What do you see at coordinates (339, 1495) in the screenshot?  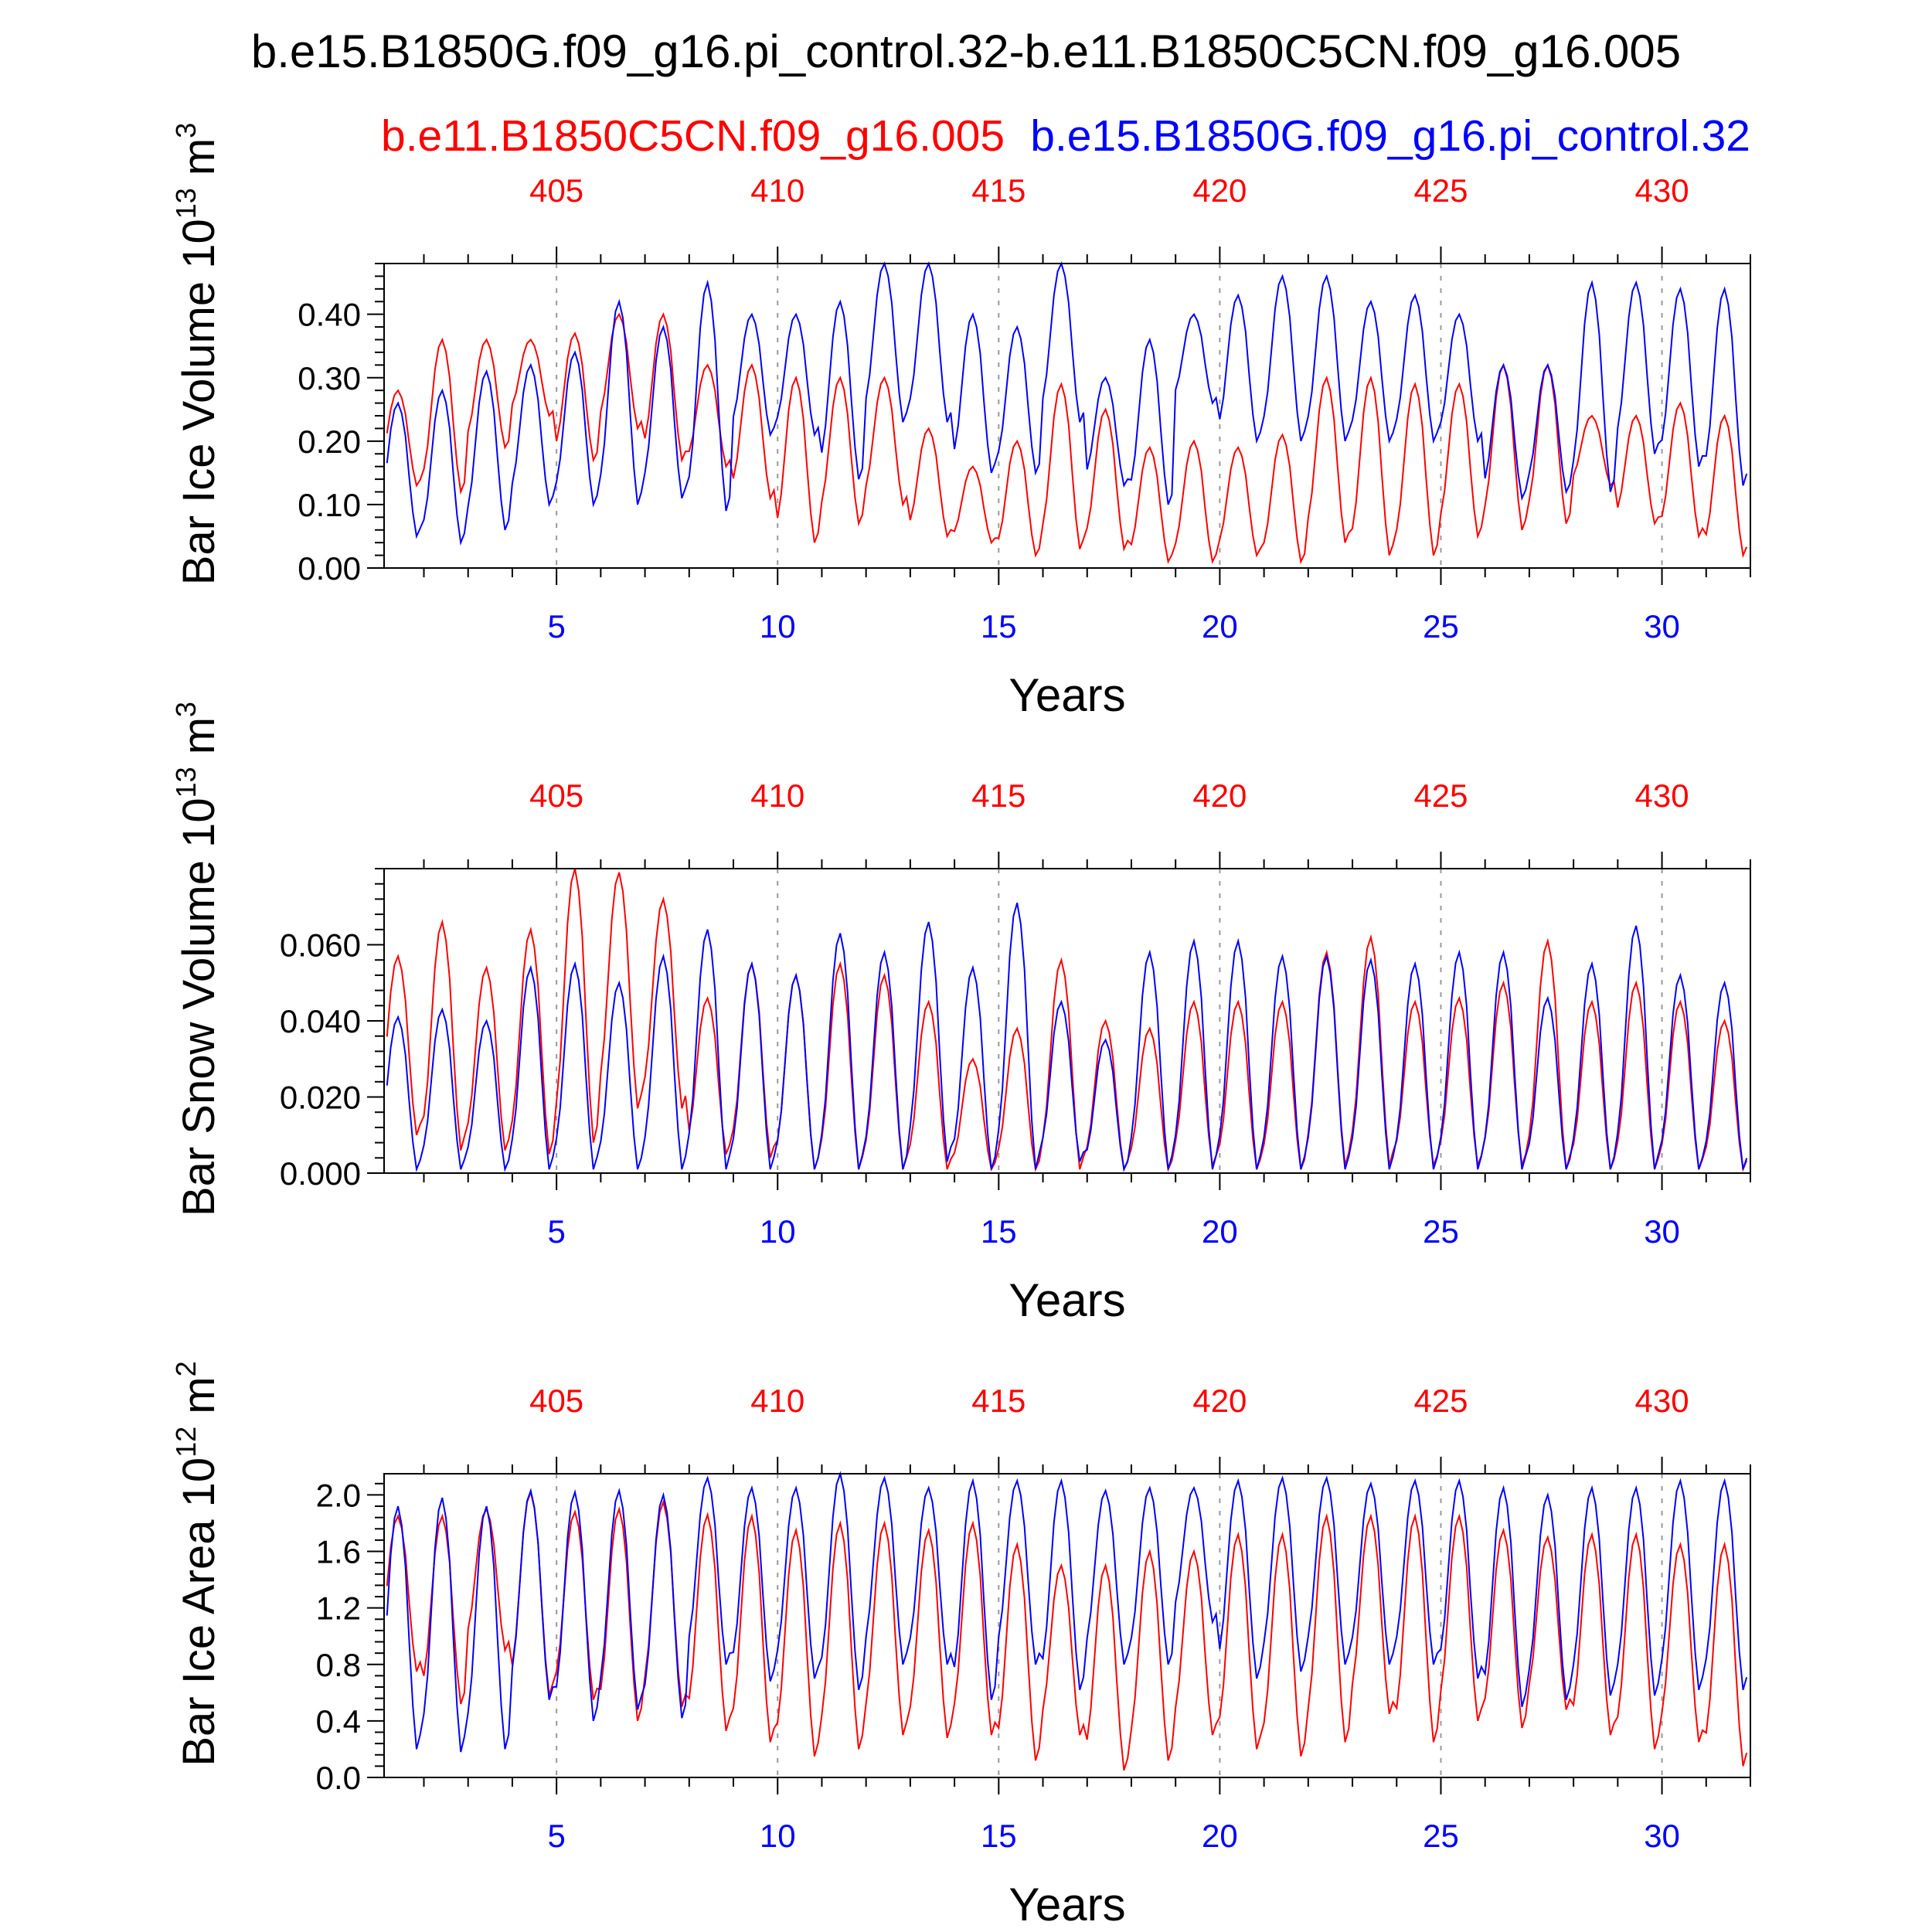 I see `y-tick-label: 2.0` at bounding box center [339, 1495].